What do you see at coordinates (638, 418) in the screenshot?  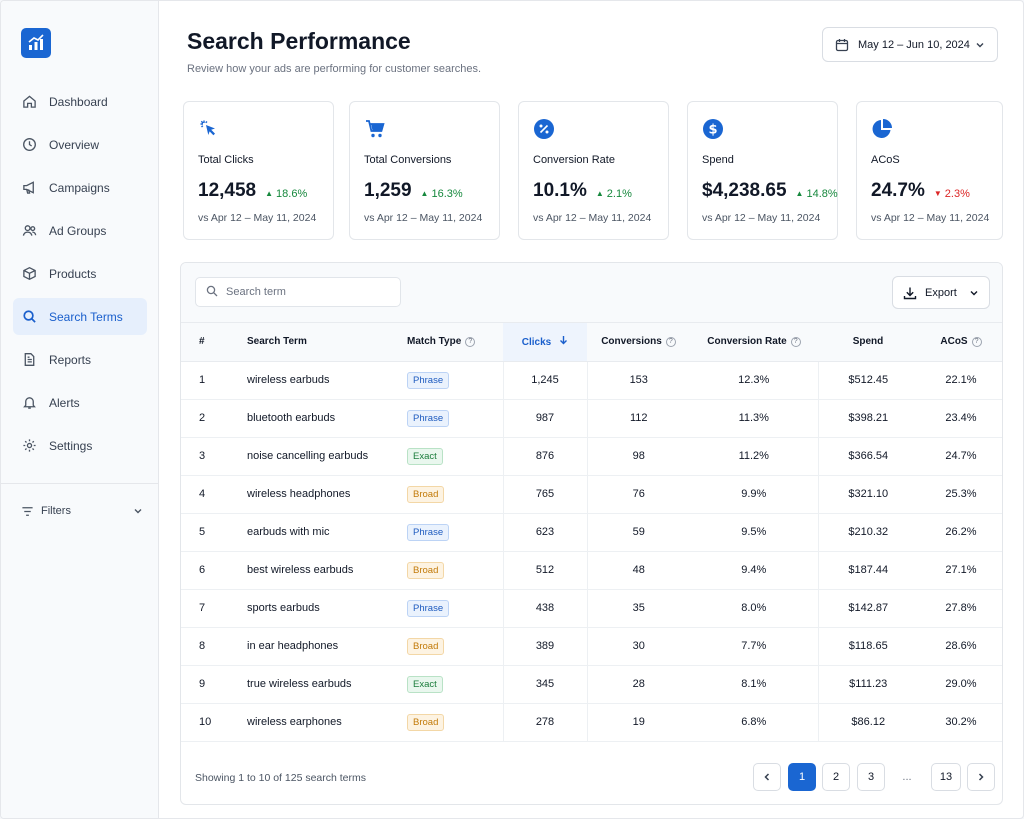 I see `conversions-cell: 112` at bounding box center [638, 418].